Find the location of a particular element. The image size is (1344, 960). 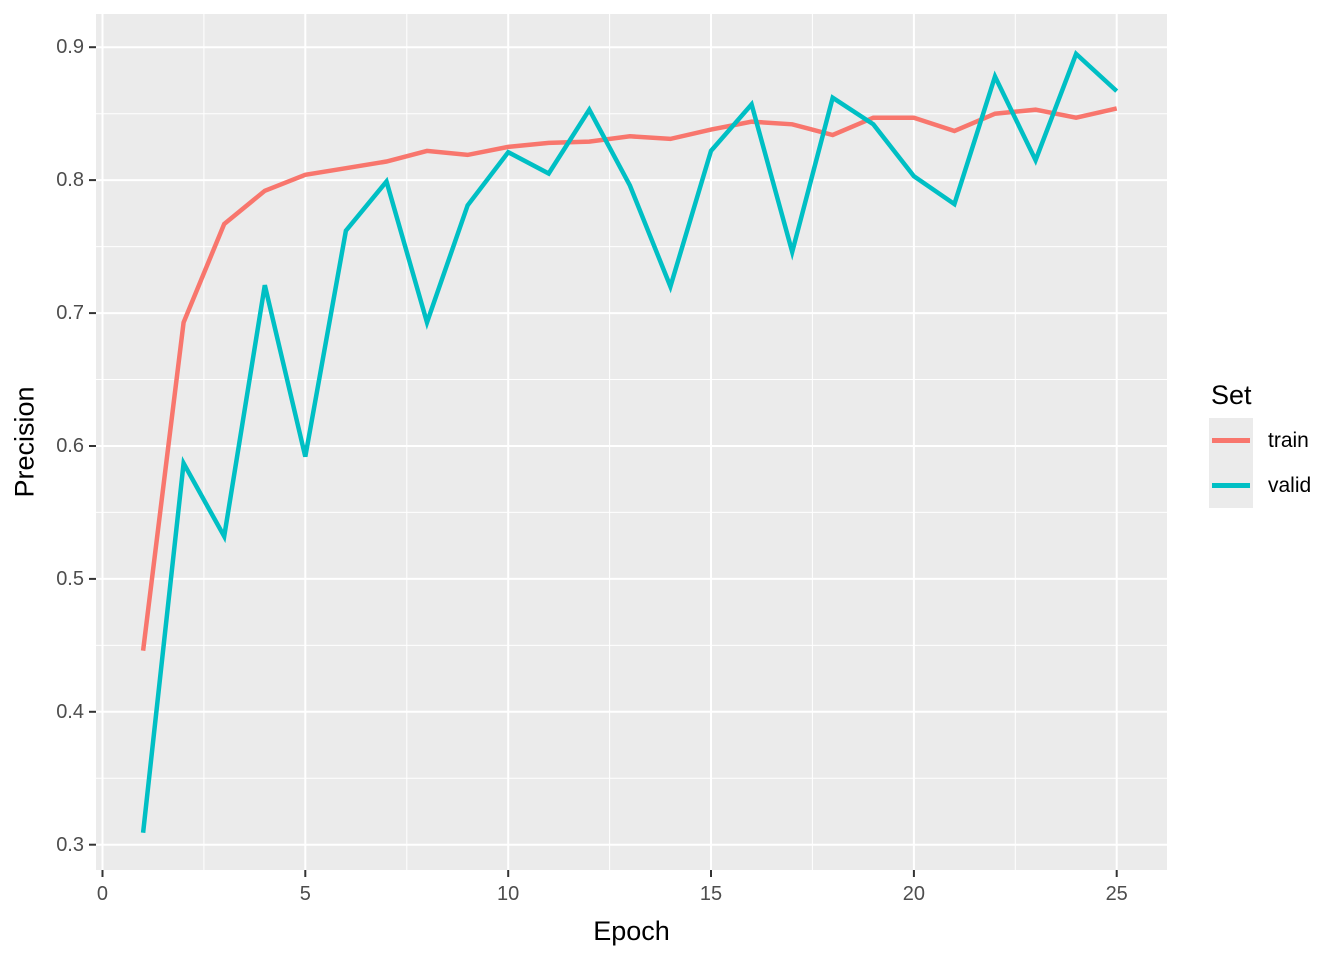

legend-label-valid: valid is located at coordinates (1290, 485).